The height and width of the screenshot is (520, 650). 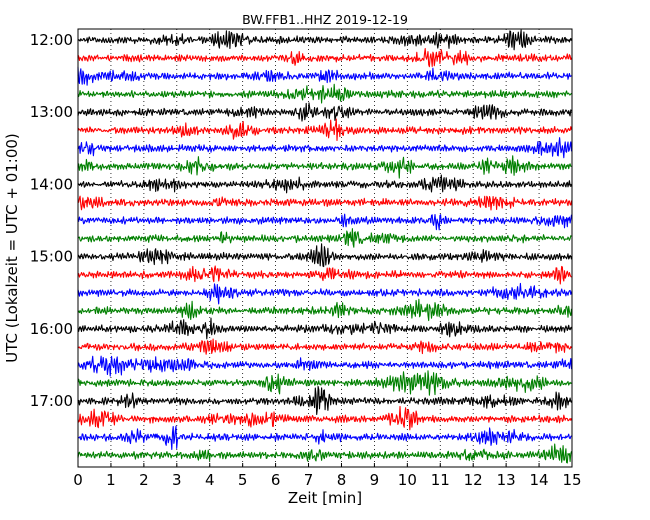 What do you see at coordinates (51, 257) in the screenshot?
I see `y-tick-label: 15:00` at bounding box center [51, 257].